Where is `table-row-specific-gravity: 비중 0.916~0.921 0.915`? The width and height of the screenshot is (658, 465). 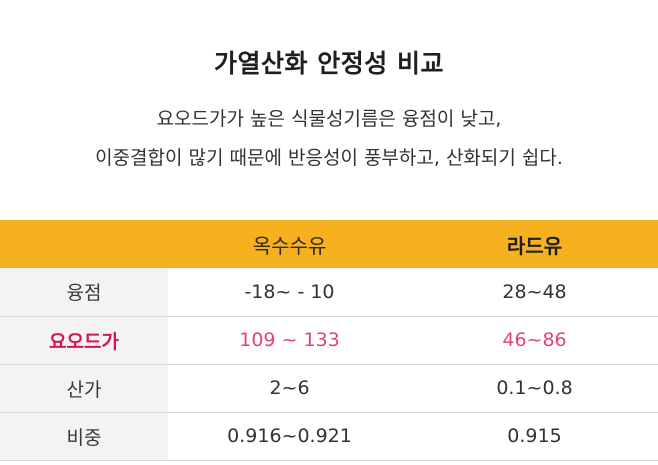 table-row-specific-gravity: 비중 0.916~0.921 0.915 is located at coordinates (329, 436).